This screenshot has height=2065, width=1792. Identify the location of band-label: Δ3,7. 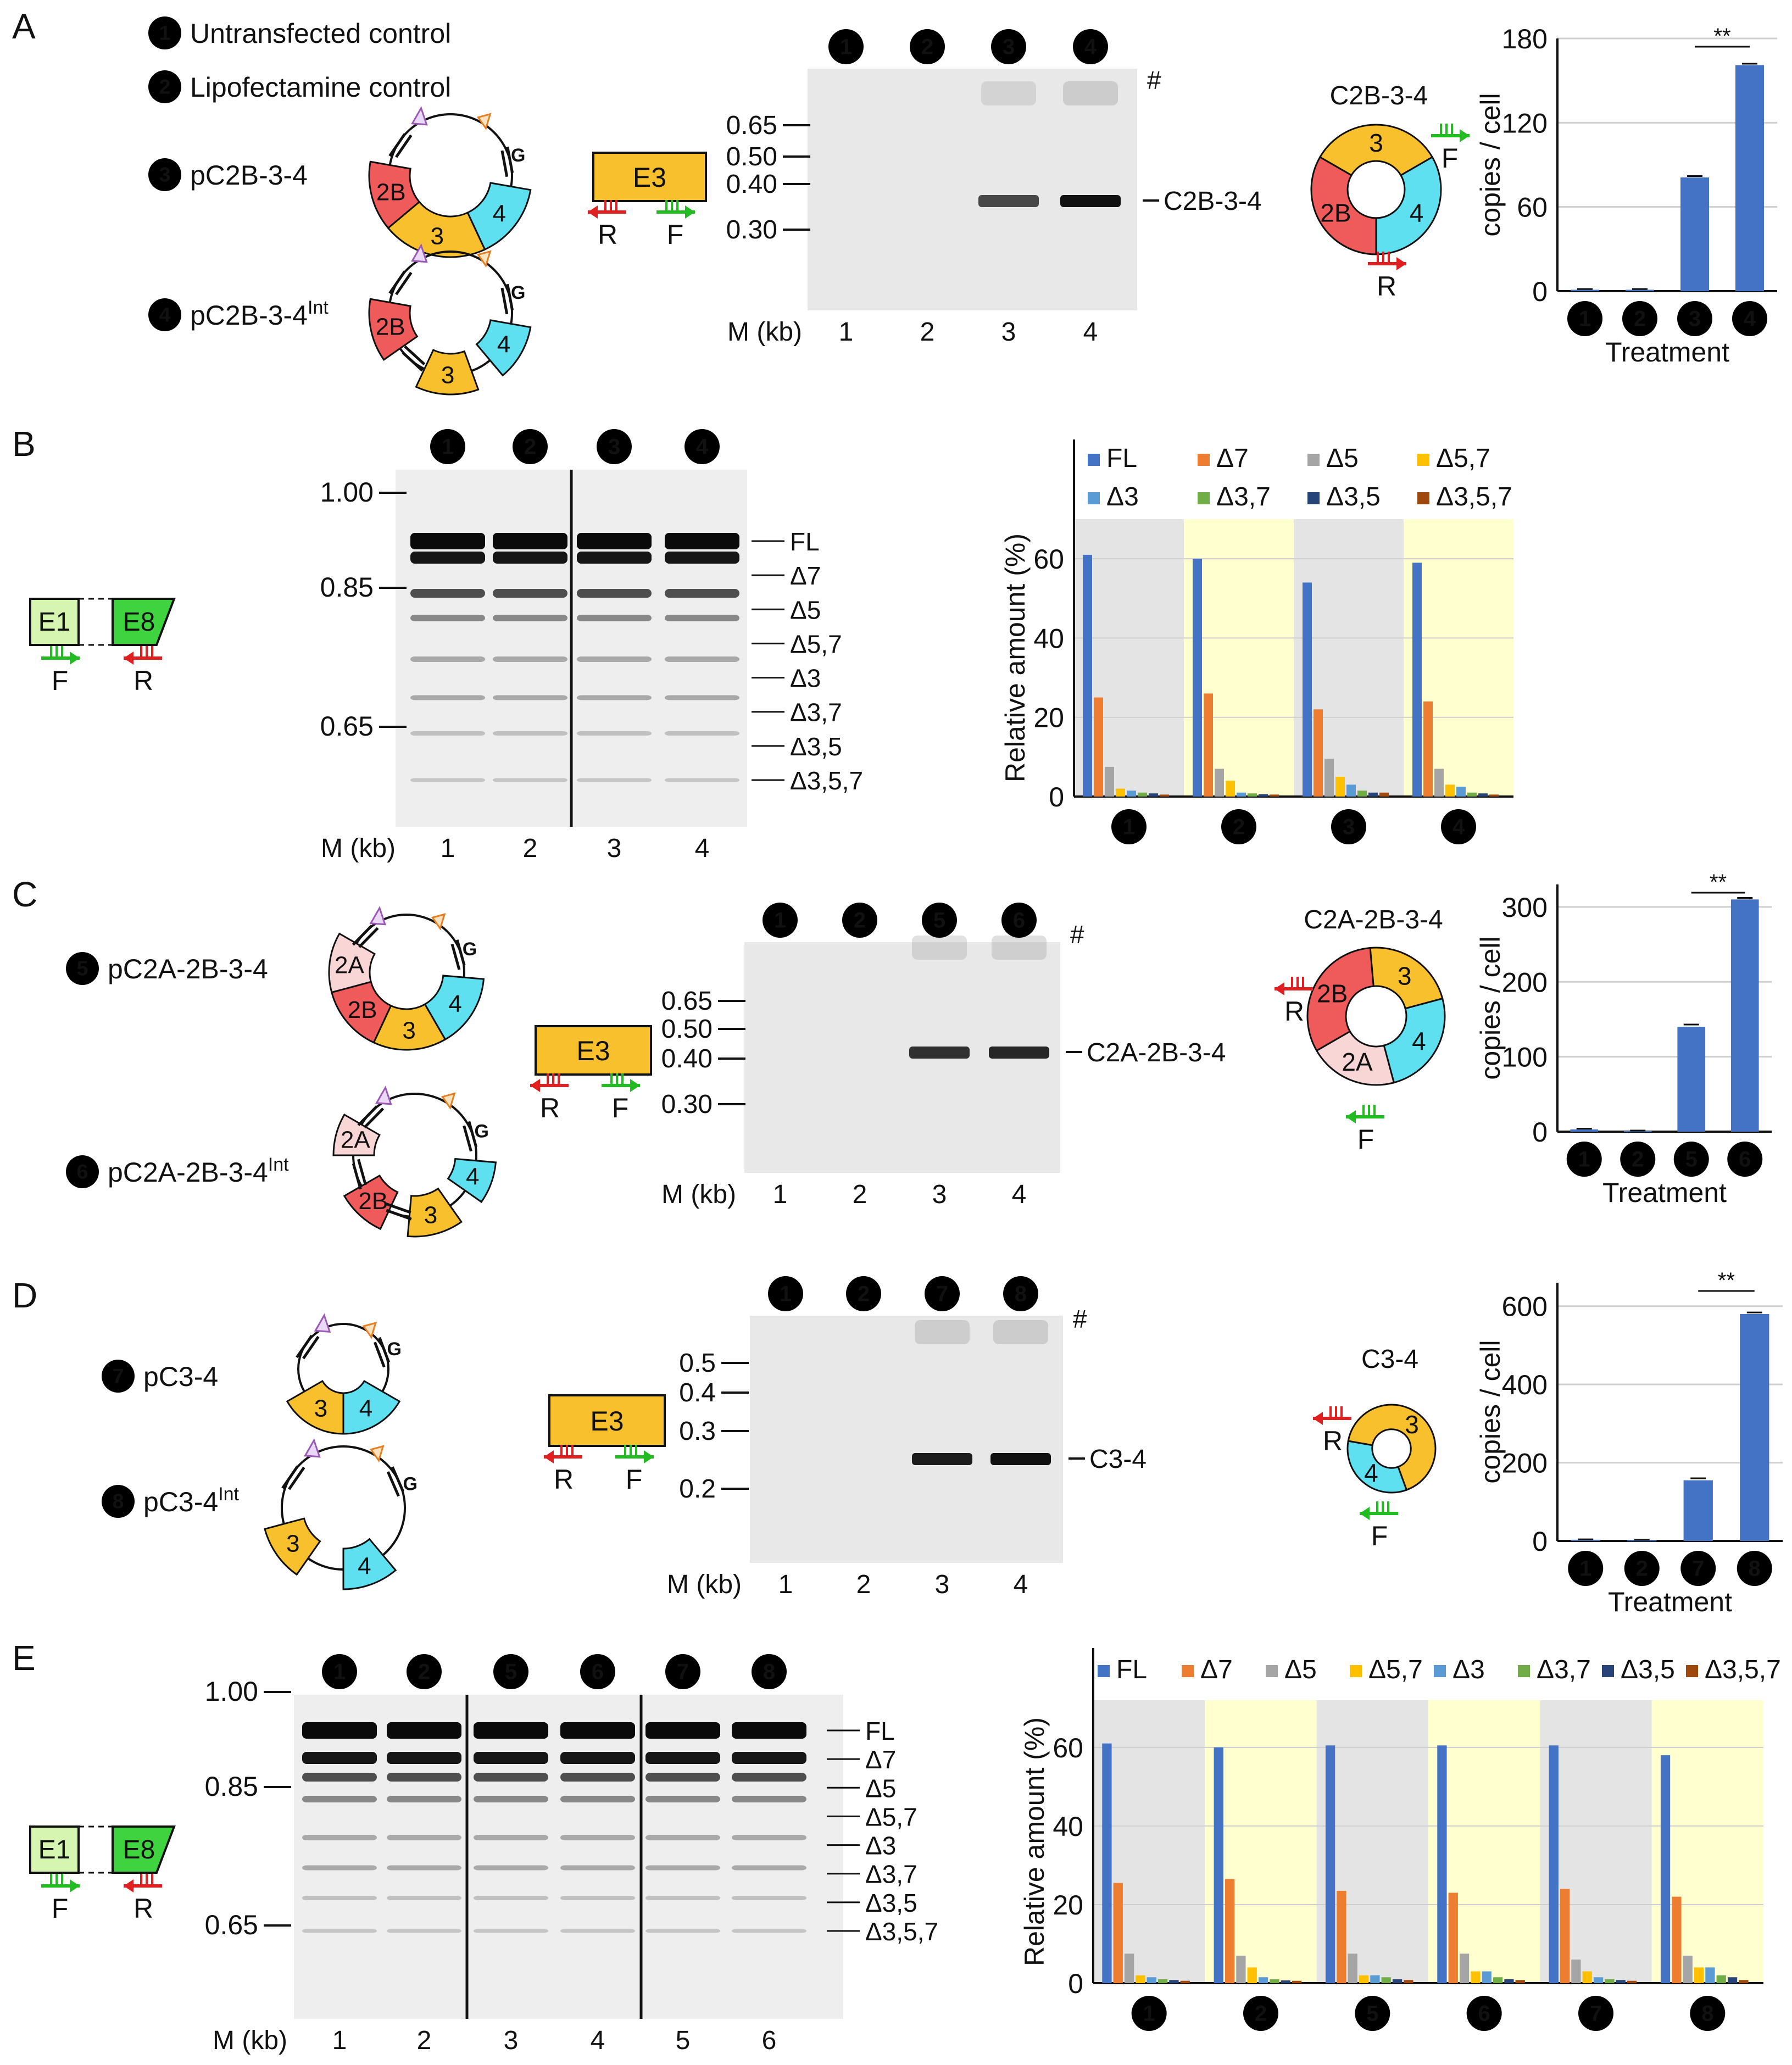
(891, 1874).